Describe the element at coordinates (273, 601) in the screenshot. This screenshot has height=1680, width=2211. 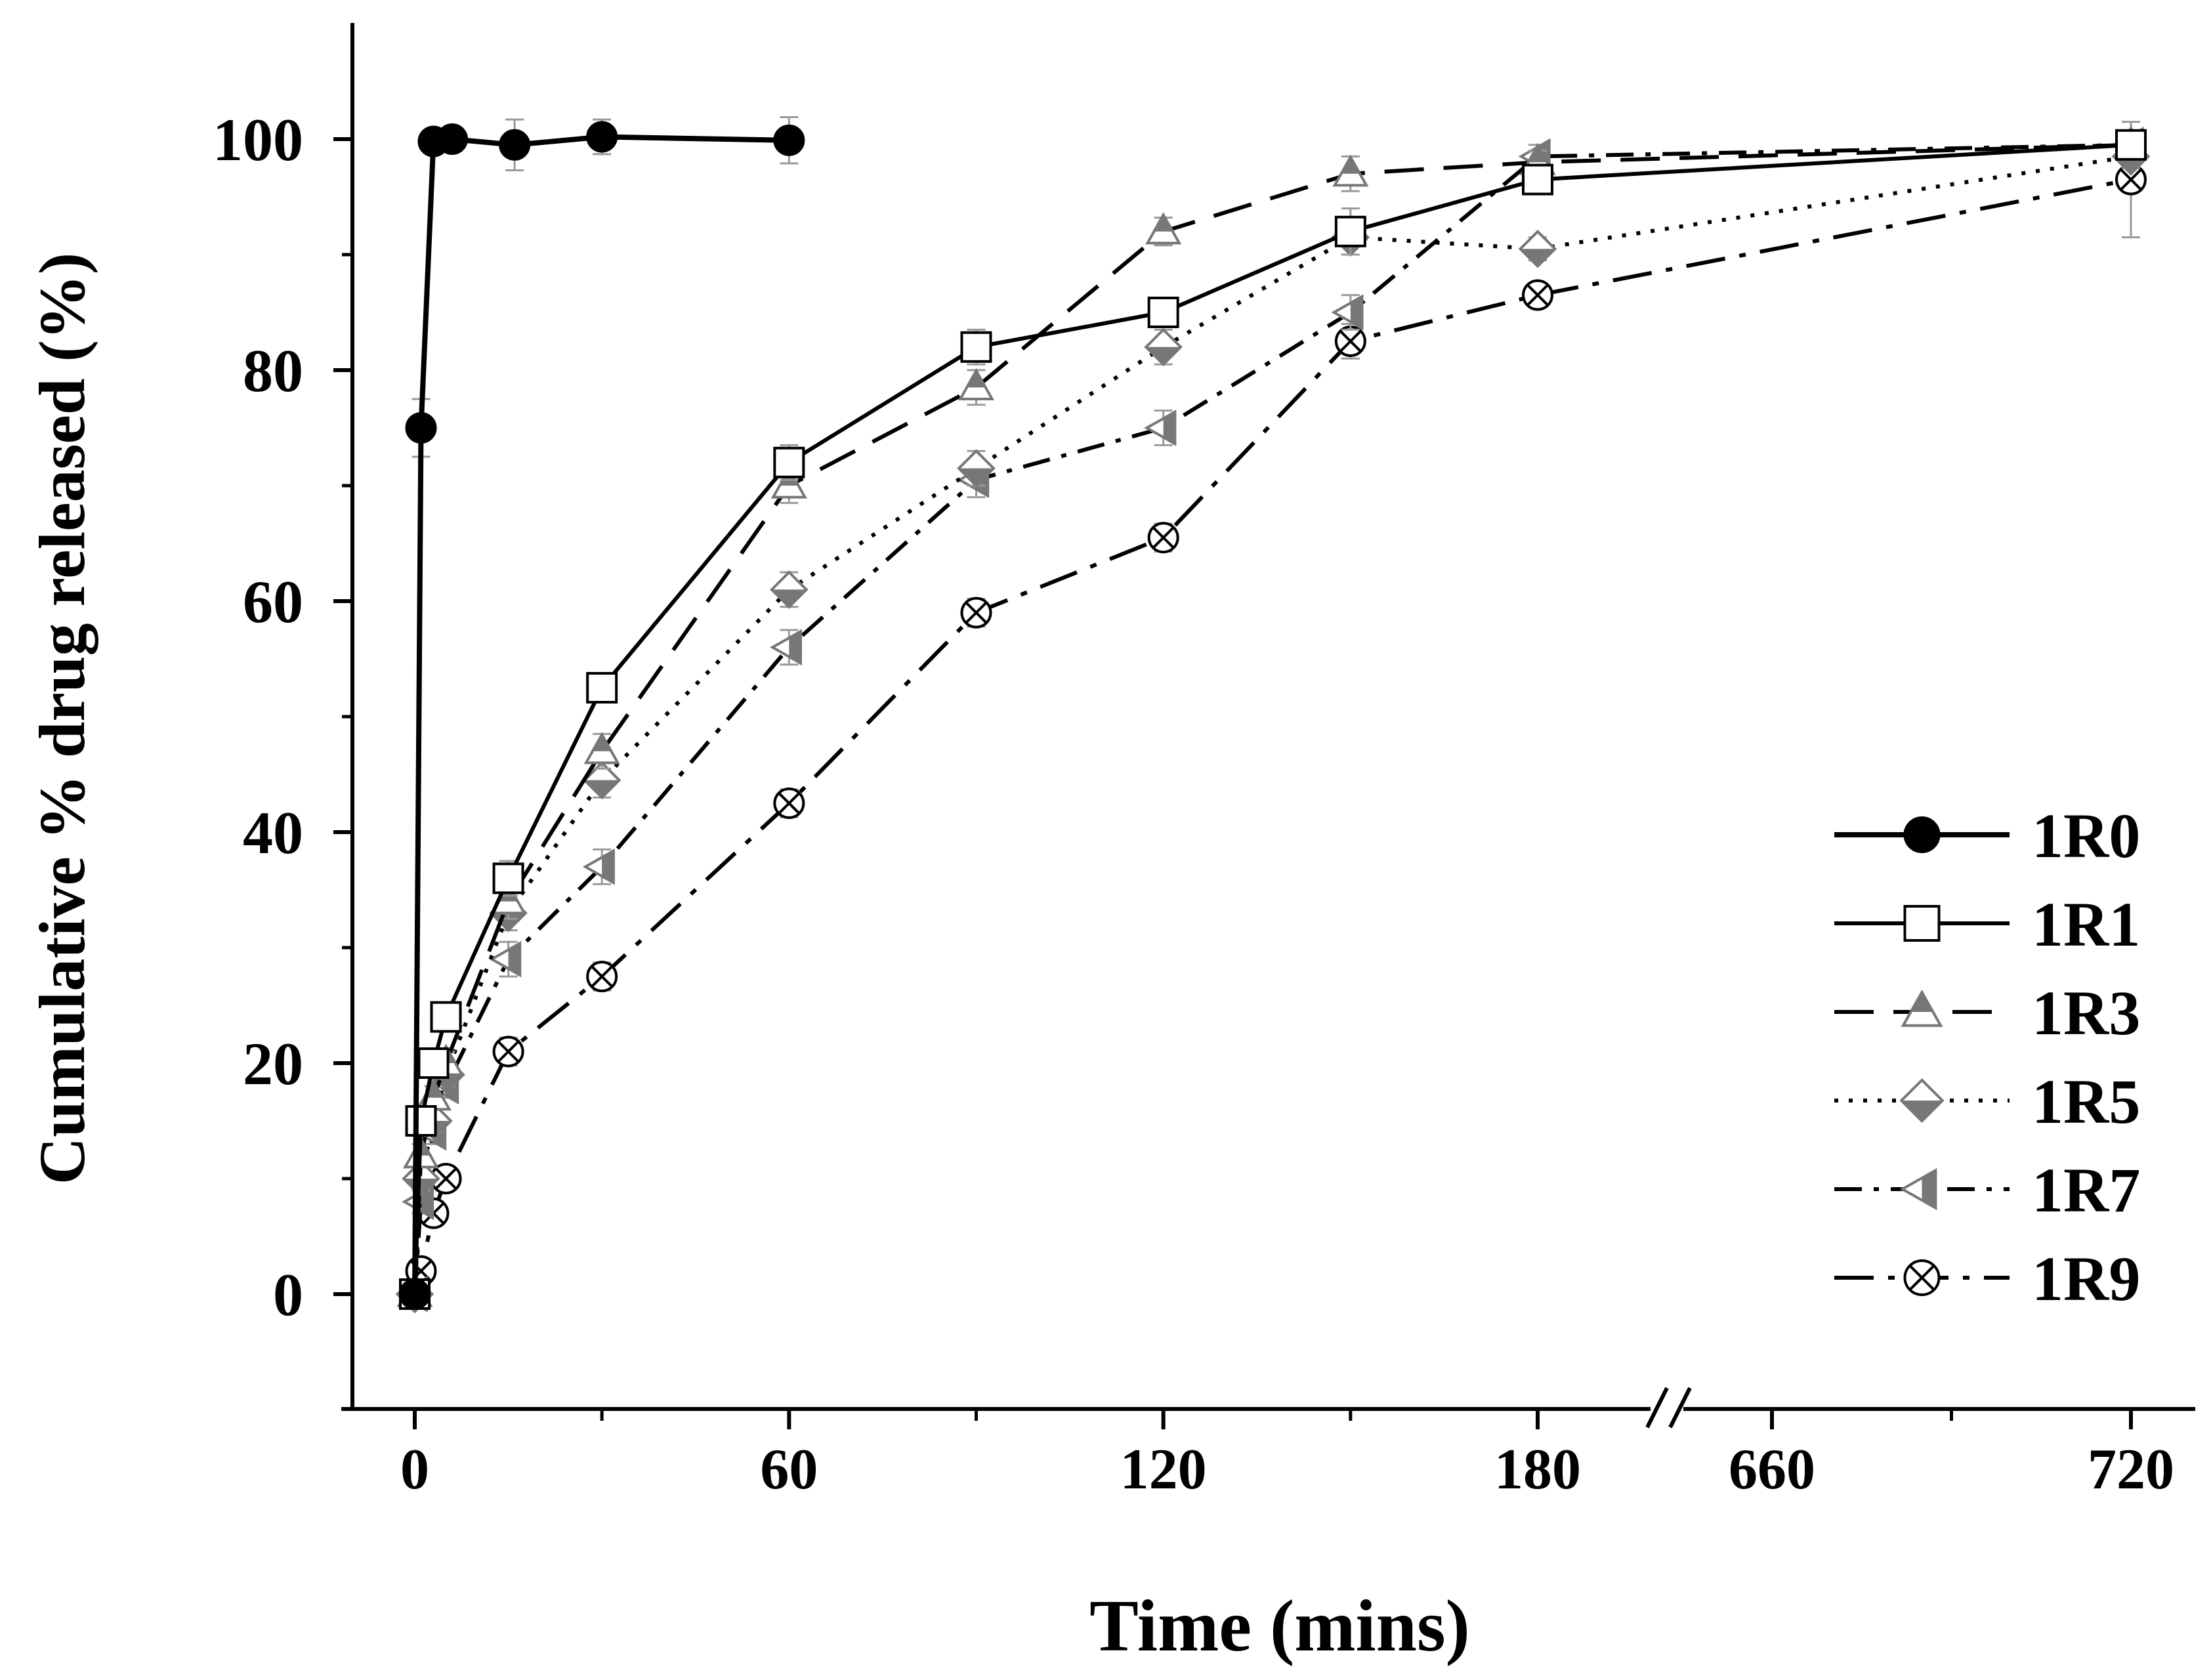
I see `y-tick-label: 60` at that location.